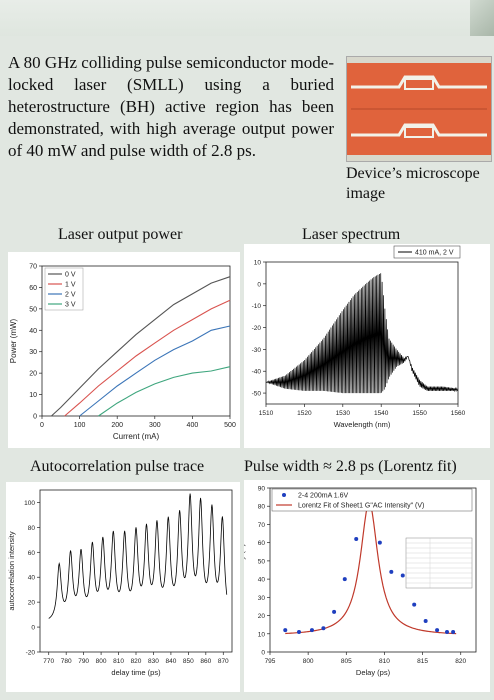 This screenshot has width=494, height=700. What do you see at coordinates (351, 234) in the screenshot?
I see `spectrum-chart-title: Laser spectrum` at bounding box center [351, 234].